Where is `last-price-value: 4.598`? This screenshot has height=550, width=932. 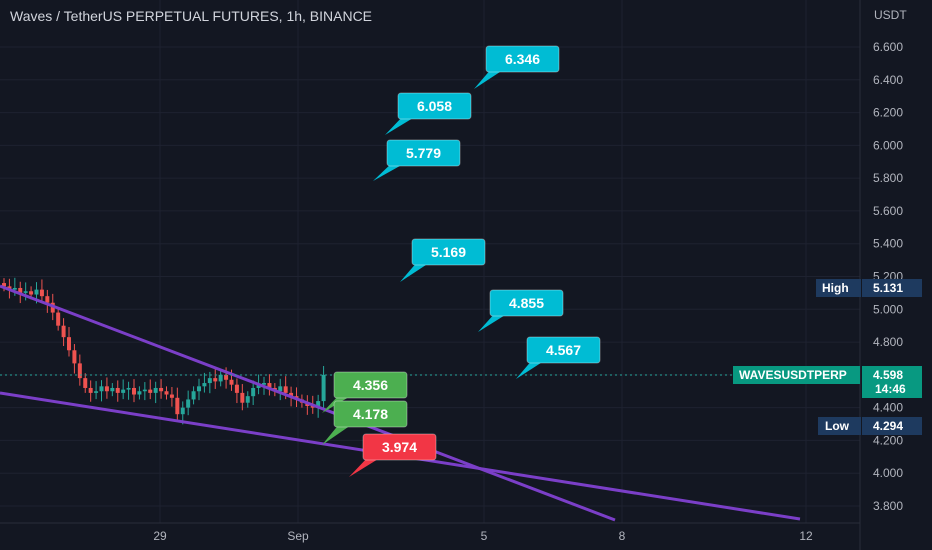
last-price-value: 4.598 is located at coordinates (888, 375).